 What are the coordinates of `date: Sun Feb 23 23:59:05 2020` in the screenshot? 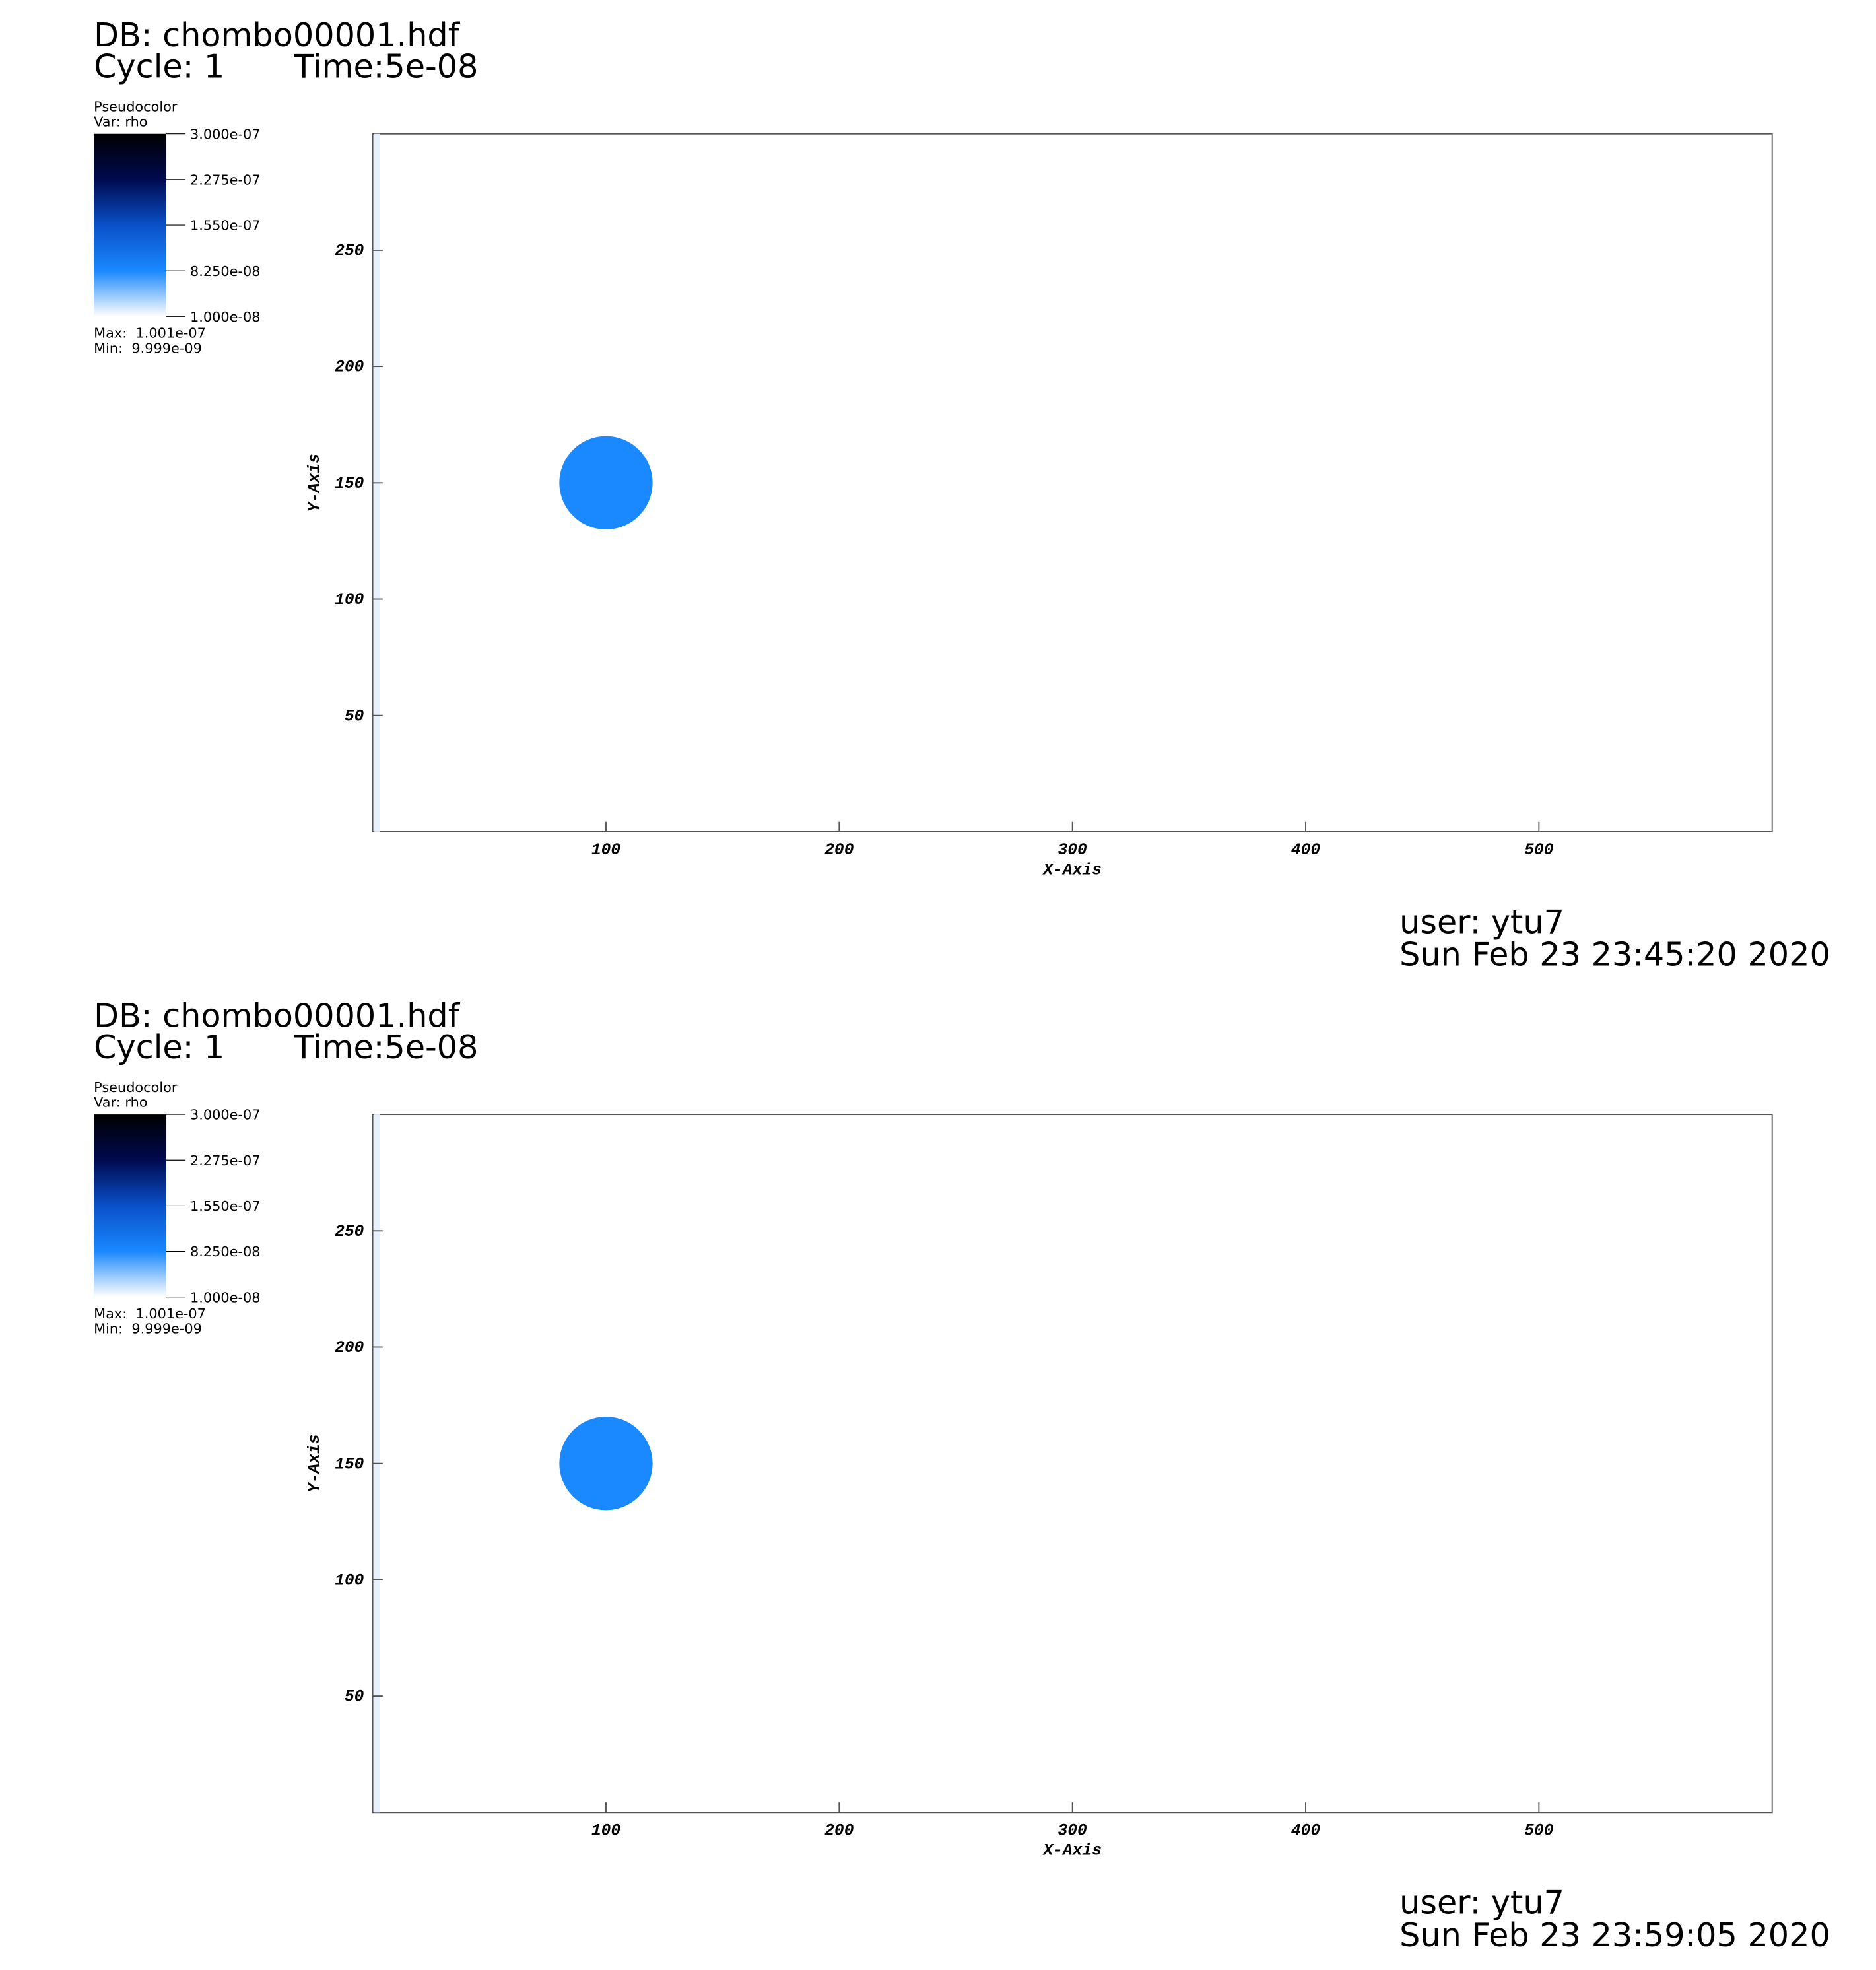 It's located at (1614, 1935).